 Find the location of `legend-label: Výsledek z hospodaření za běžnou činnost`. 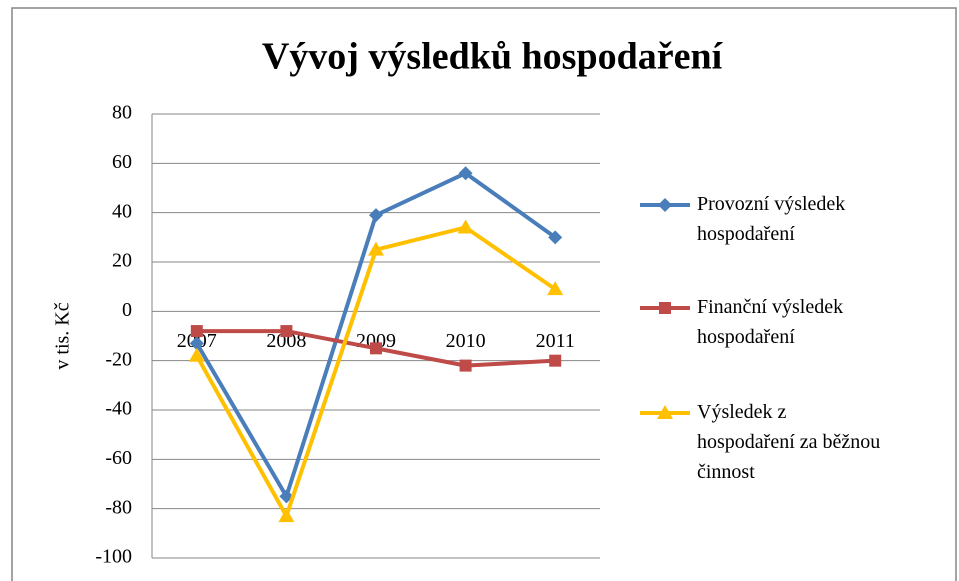

legend-label: Výsledek z hospodaření za běžnou činnost is located at coordinates (788, 442).